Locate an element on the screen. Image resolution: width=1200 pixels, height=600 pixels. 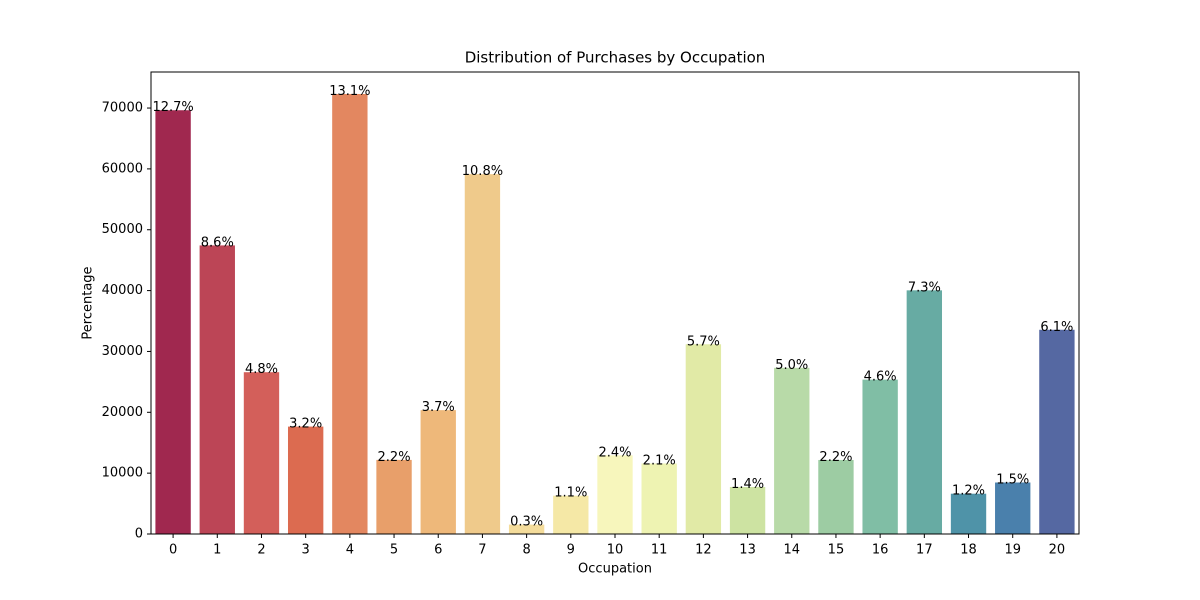
value-label: 1.4% is located at coordinates (747, 484).